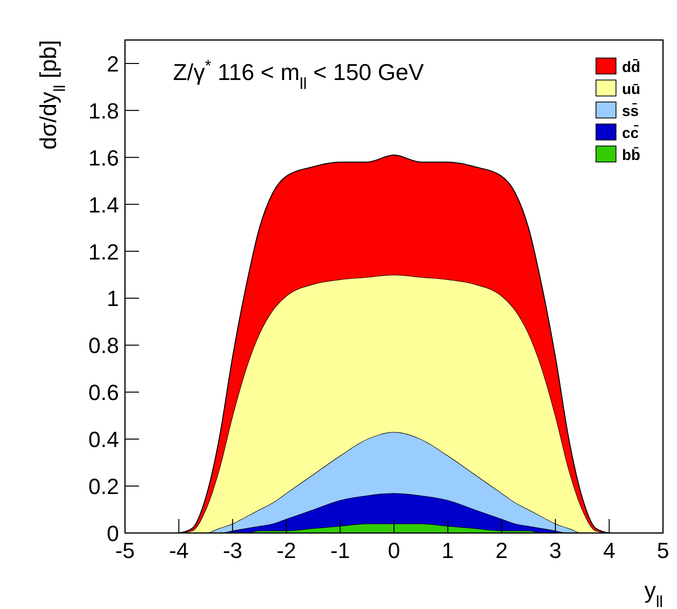 The width and height of the screenshot is (677, 609). Describe the element at coordinates (112, 533) in the screenshot. I see `y-tick-label: 0` at that location.